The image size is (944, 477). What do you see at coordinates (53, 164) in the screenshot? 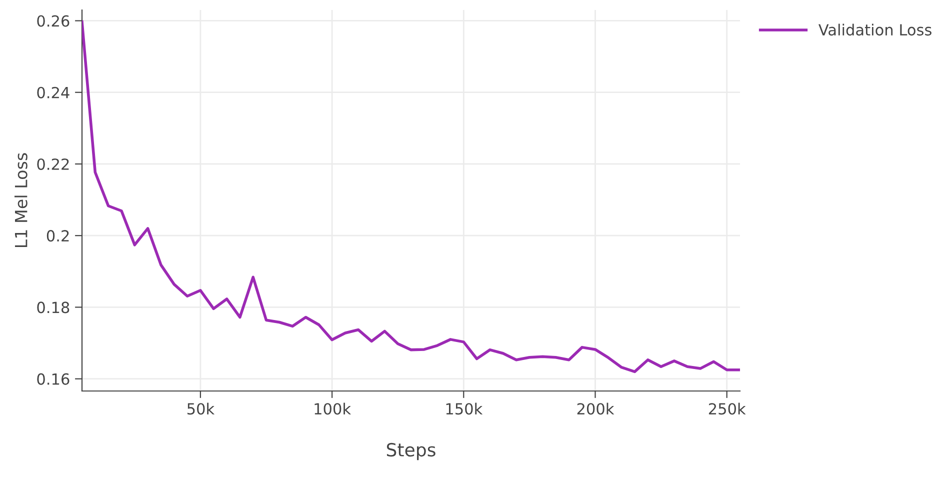
I see `y-tick-label: 0.22` at bounding box center [53, 164].